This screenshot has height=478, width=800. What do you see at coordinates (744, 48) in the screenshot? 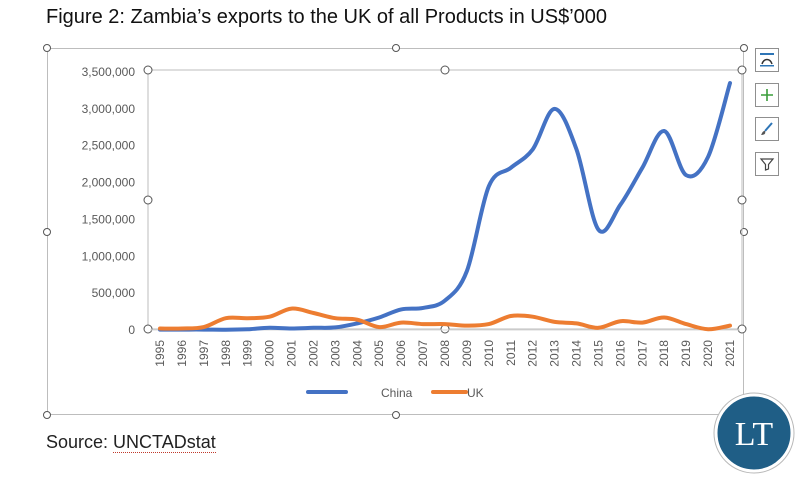
I see `chart-area-handle-top-right` at bounding box center [744, 48].